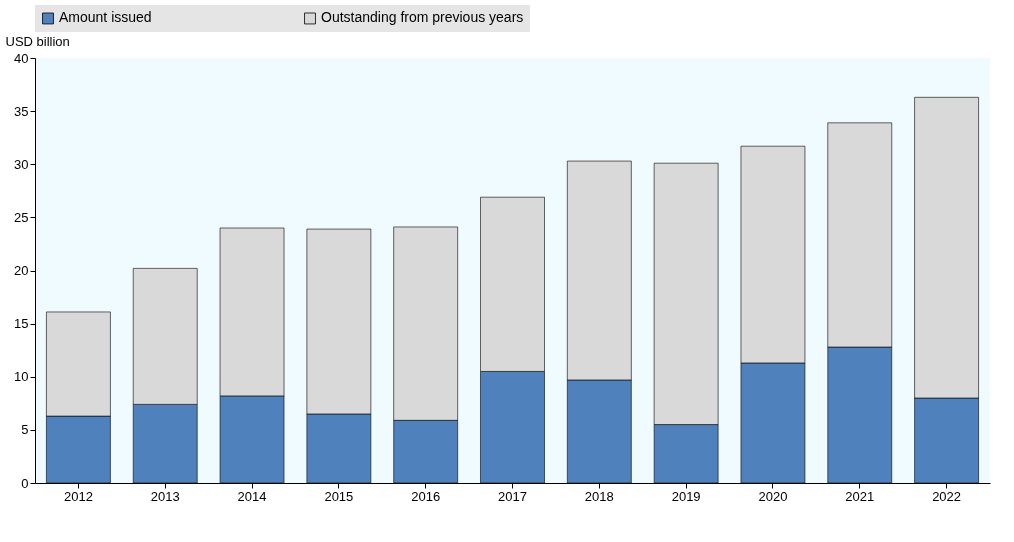  What do you see at coordinates (105, 17) in the screenshot?
I see `legend-label: Amount issued` at bounding box center [105, 17].